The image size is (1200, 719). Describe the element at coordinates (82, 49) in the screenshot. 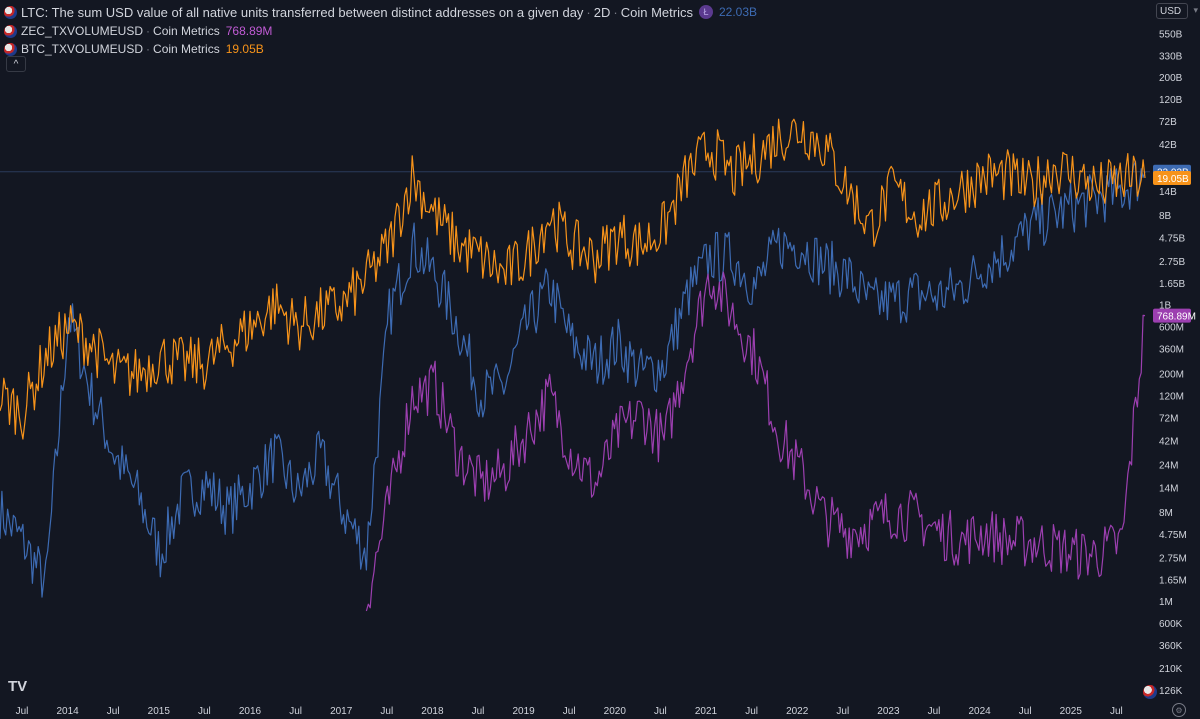

I see `legend-btc-name: BTC_TXVOLUMEUSD` at that location.